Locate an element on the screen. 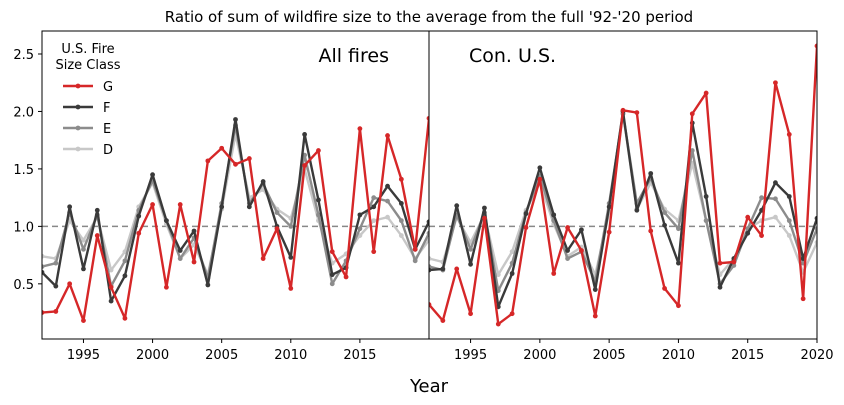 The height and width of the screenshot is (405, 844). x-tick-label: 2020 is located at coordinates (816, 355).